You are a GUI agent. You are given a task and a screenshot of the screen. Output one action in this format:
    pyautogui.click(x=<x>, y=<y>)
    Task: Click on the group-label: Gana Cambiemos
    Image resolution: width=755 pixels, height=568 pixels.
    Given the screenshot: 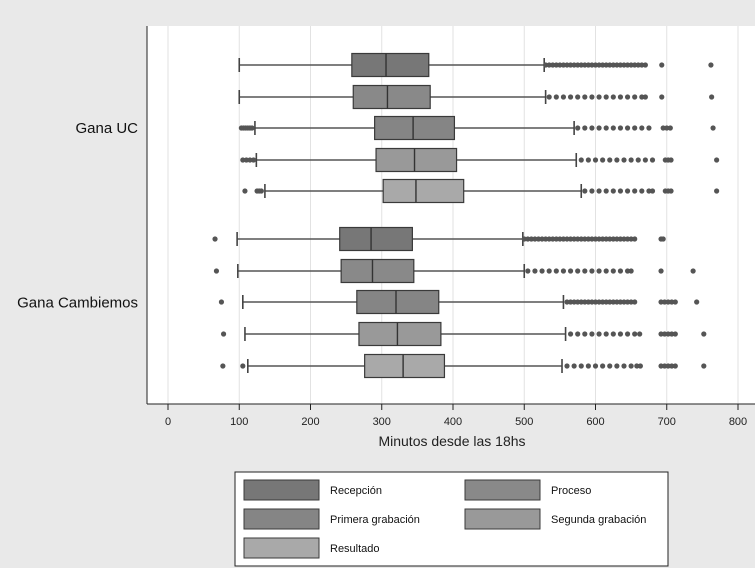 What is the action you would take?
    pyautogui.click(x=77, y=303)
    